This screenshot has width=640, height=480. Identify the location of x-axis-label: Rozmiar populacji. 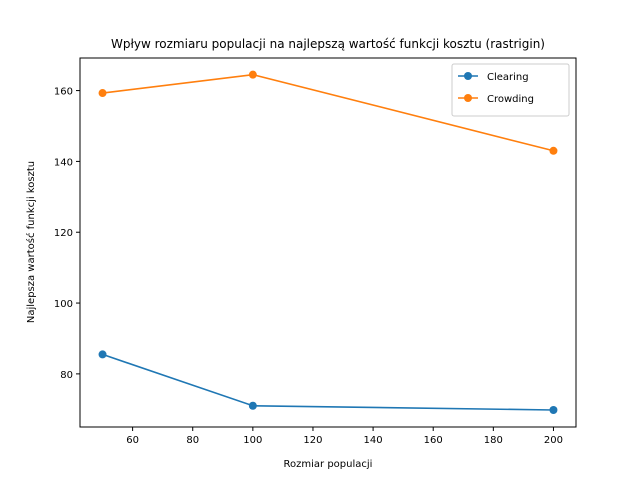
(328, 464).